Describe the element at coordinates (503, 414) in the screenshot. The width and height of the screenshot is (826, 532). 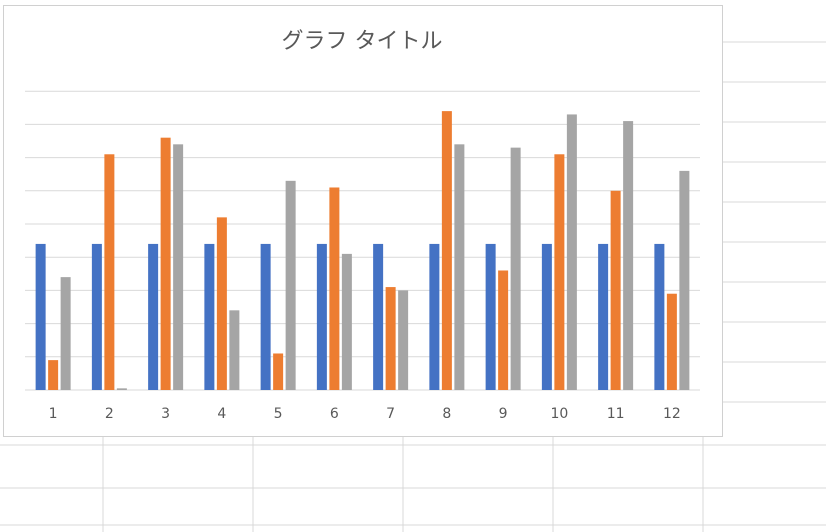
I see `x-tick-label: 9` at that location.